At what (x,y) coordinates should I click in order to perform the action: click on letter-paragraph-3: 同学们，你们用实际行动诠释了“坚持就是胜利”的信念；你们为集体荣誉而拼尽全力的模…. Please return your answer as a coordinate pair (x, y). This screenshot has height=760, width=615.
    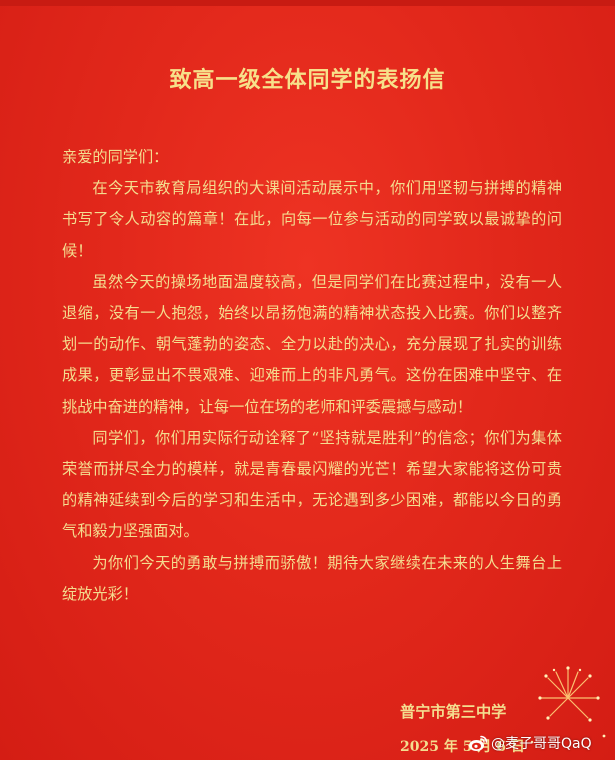
    Looking at the image, I should click on (312, 484).